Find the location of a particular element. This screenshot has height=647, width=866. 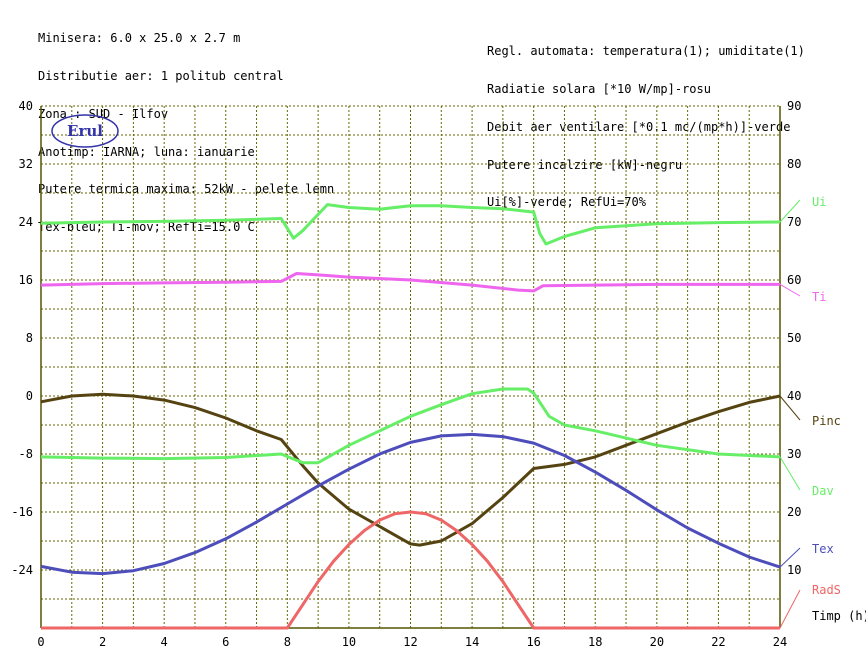

series-label-tex: Tex is located at coordinates (823, 549).